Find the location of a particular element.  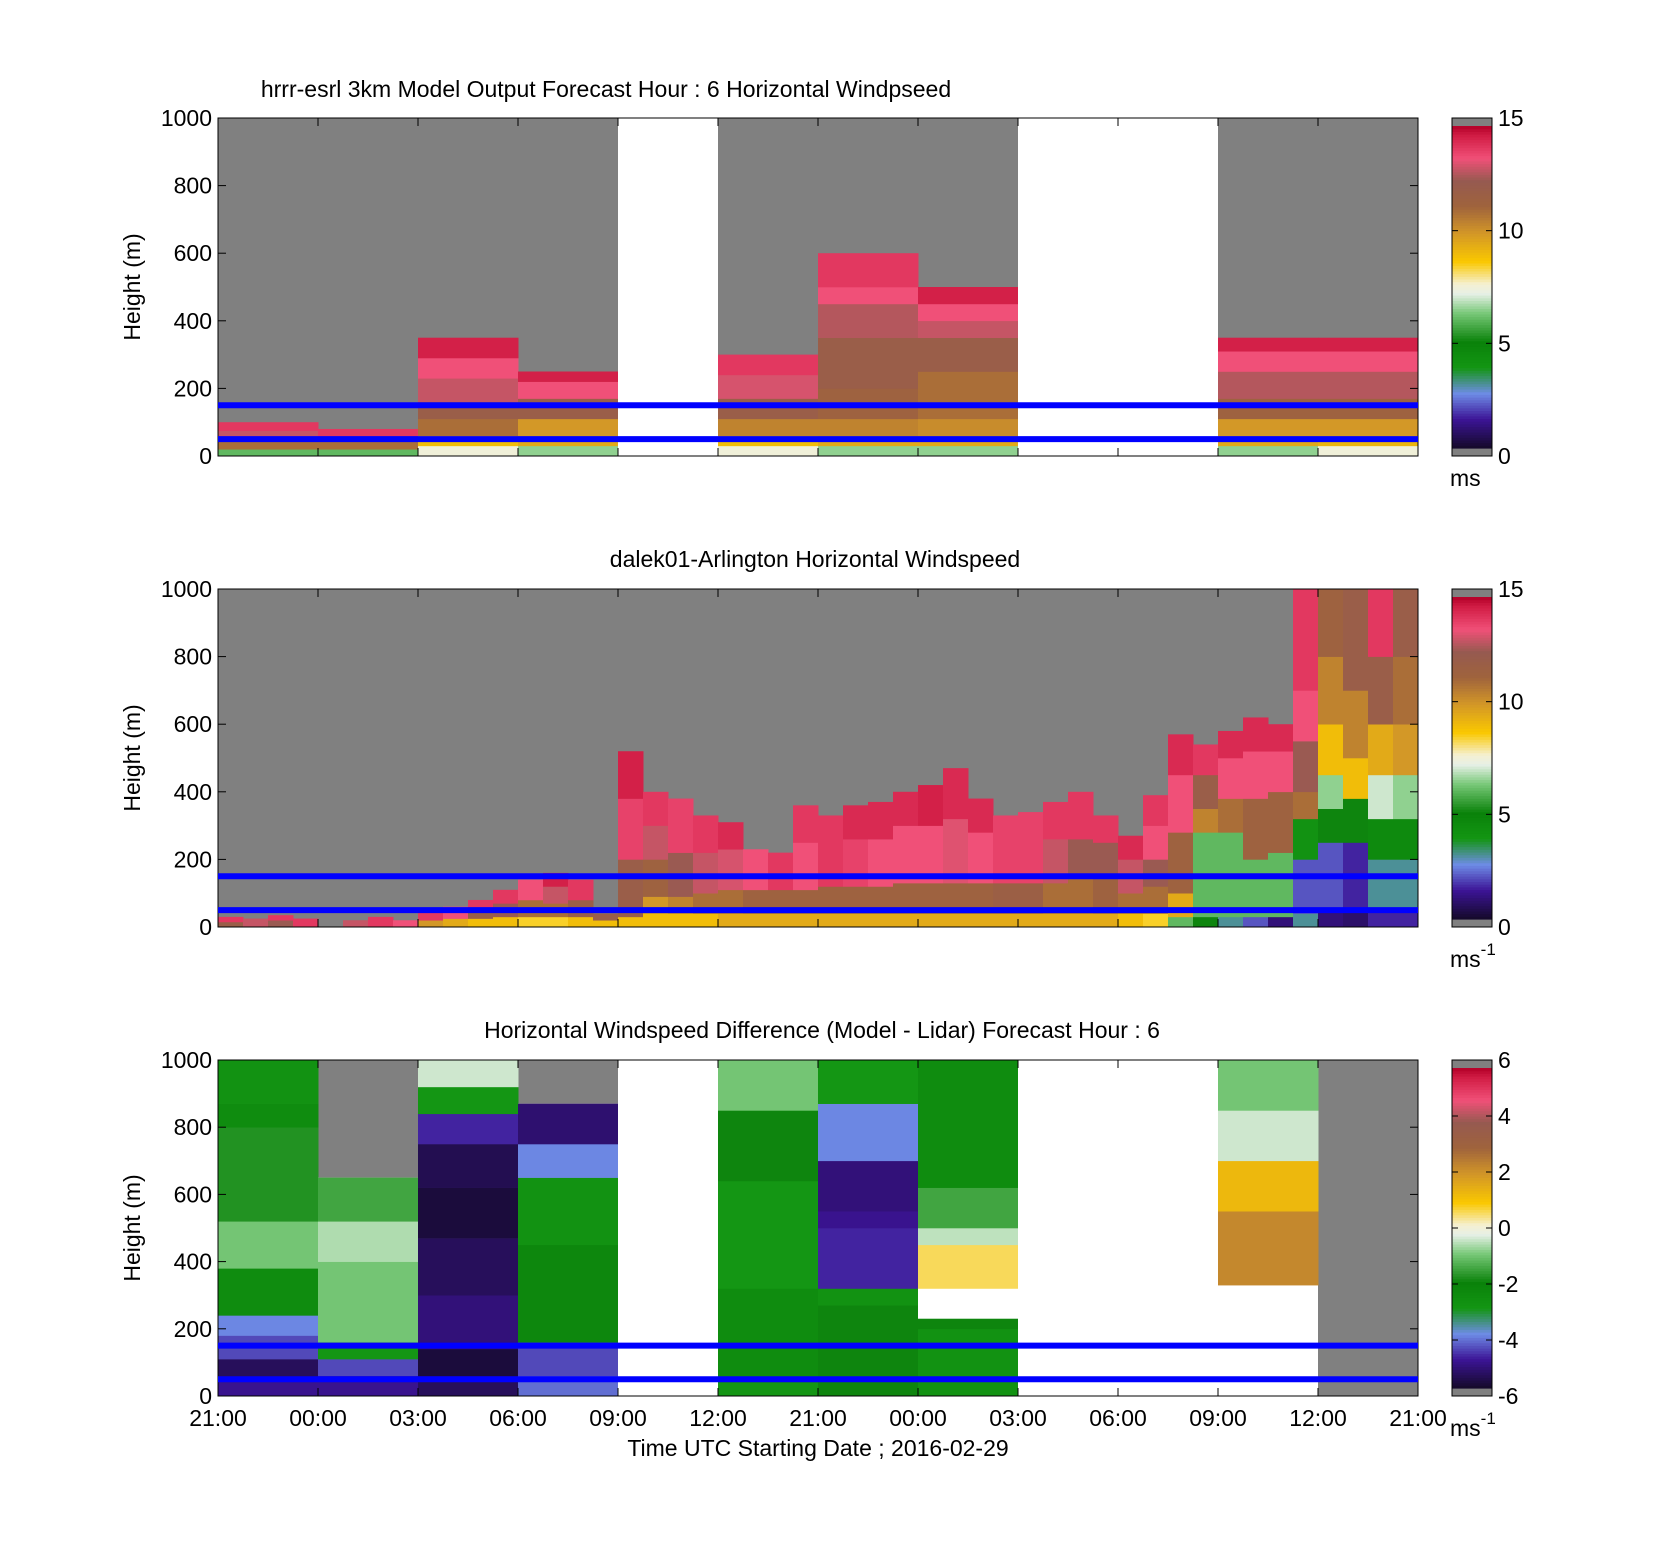

x-tick-label: 06:00 is located at coordinates (518, 1418).